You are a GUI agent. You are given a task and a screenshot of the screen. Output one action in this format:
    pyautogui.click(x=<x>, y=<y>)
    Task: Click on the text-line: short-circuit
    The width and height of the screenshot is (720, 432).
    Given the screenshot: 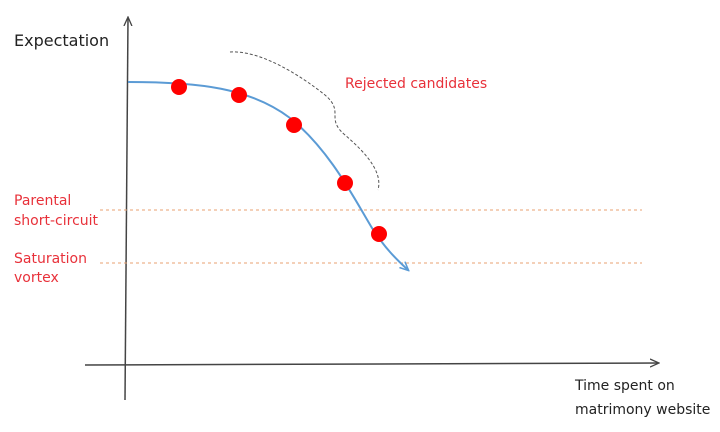 What is the action you would take?
    pyautogui.click(x=56, y=221)
    